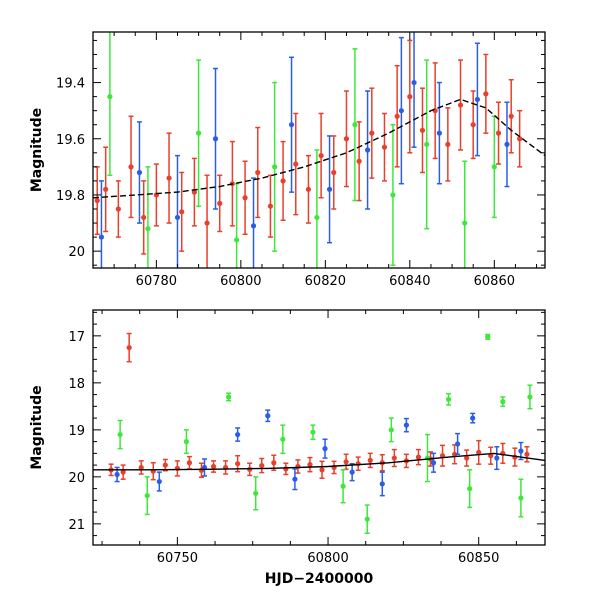  Describe the element at coordinates (409, 281) in the screenshot. I see `x-tick-label: 60840` at that location.